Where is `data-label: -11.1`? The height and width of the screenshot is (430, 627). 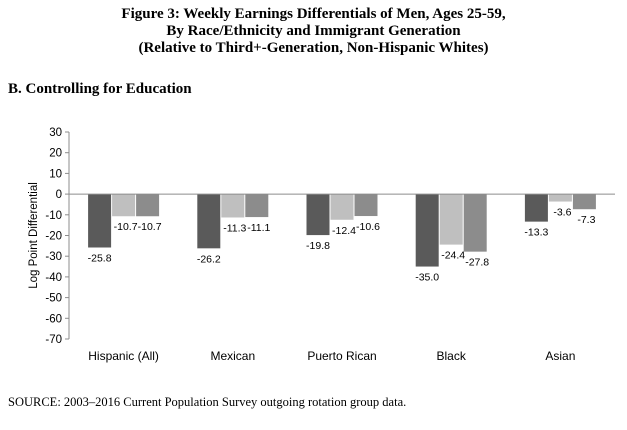 data-label: -11.1 is located at coordinates (258, 228).